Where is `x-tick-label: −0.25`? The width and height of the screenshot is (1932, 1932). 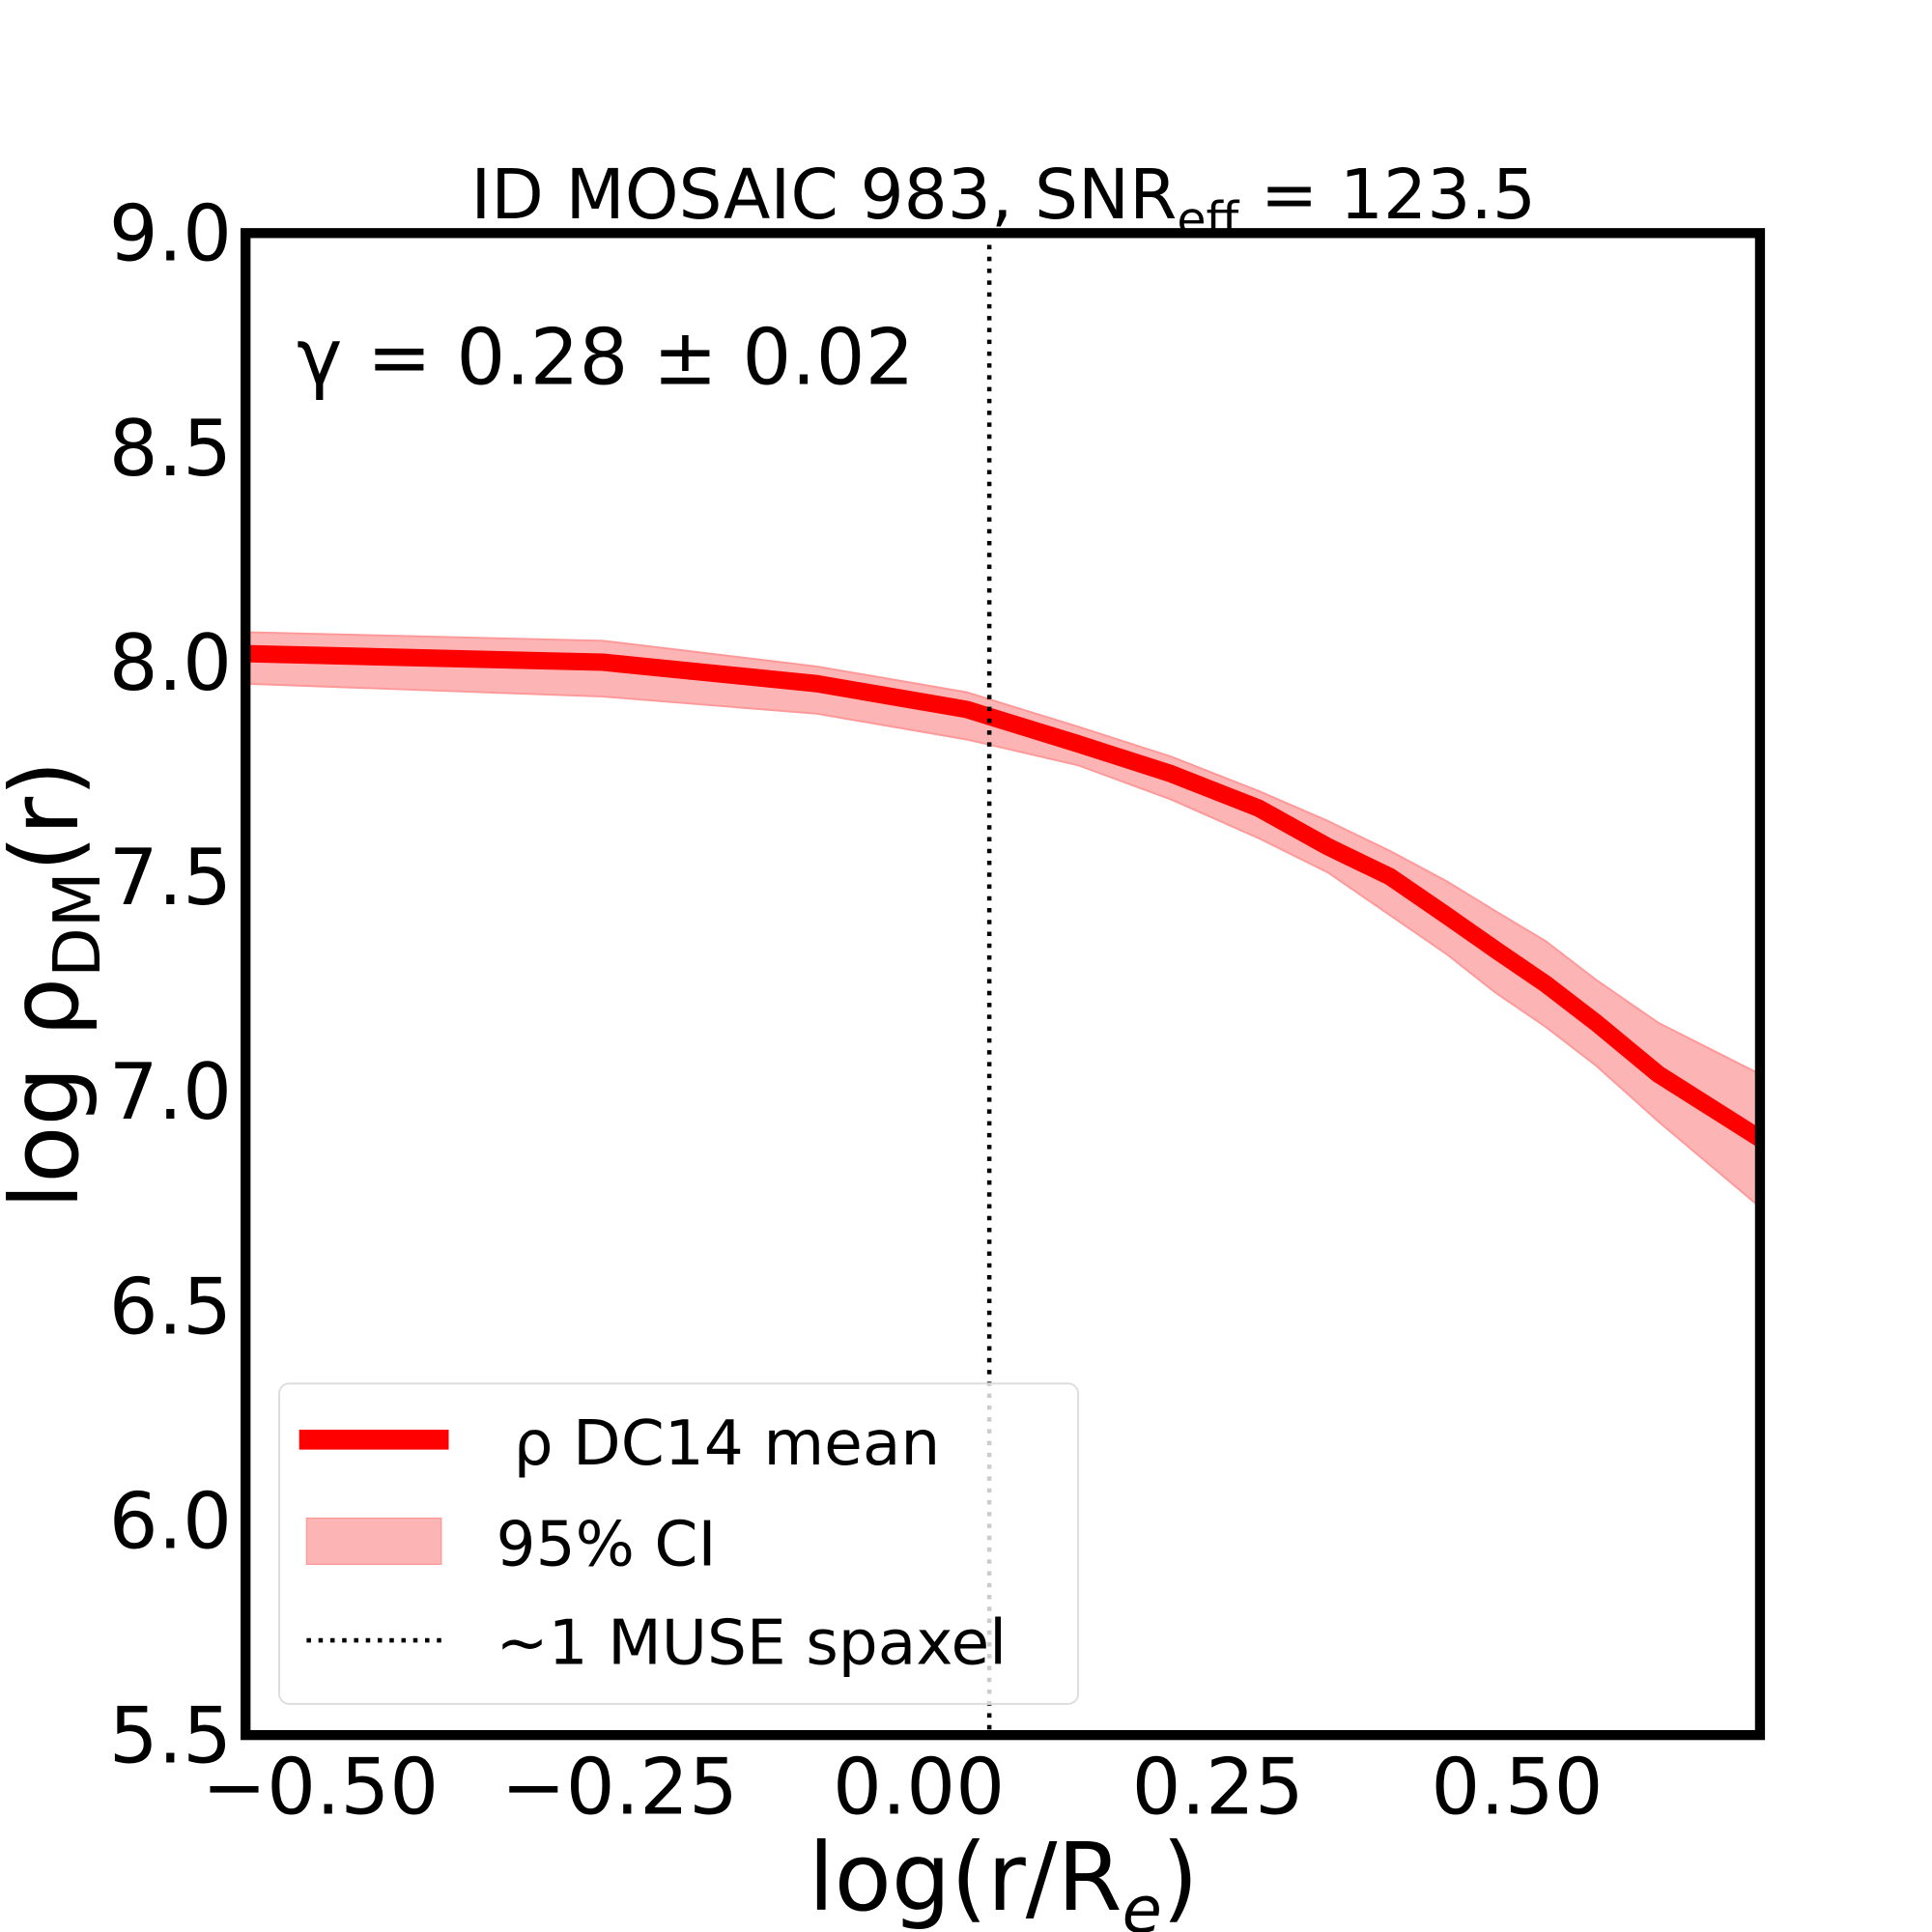
x-tick-label: −0.25 is located at coordinates (619, 1787).